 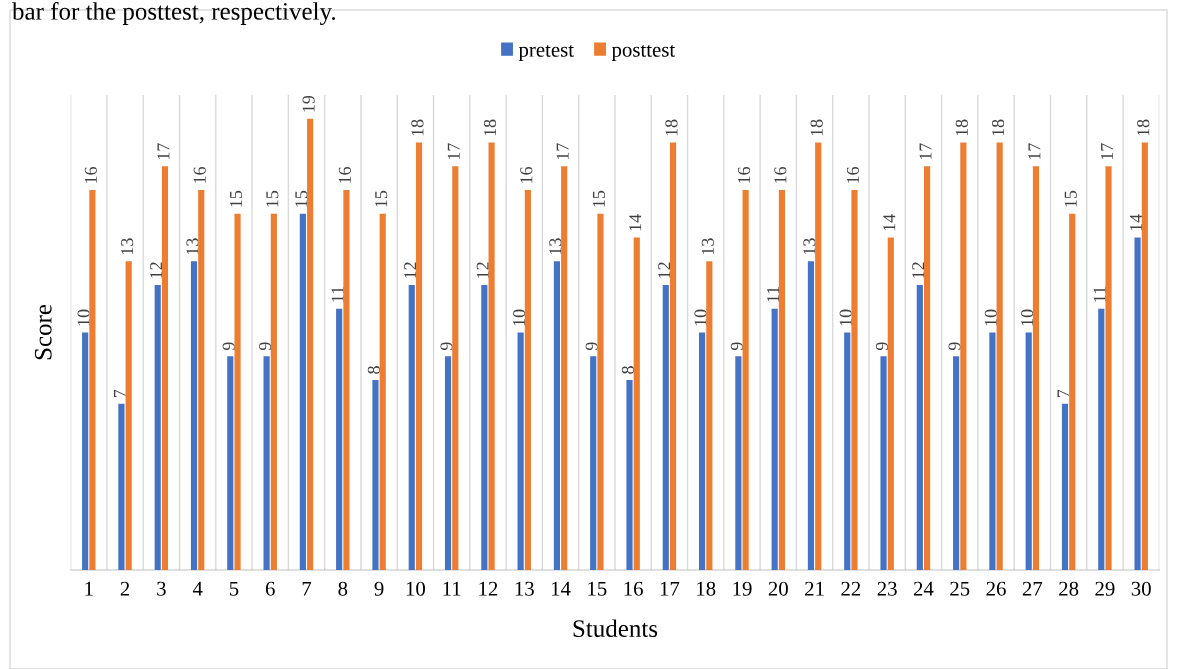 What do you see at coordinates (524, 588) in the screenshot?
I see `x-tick-label: 13` at bounding box center [524, 588].